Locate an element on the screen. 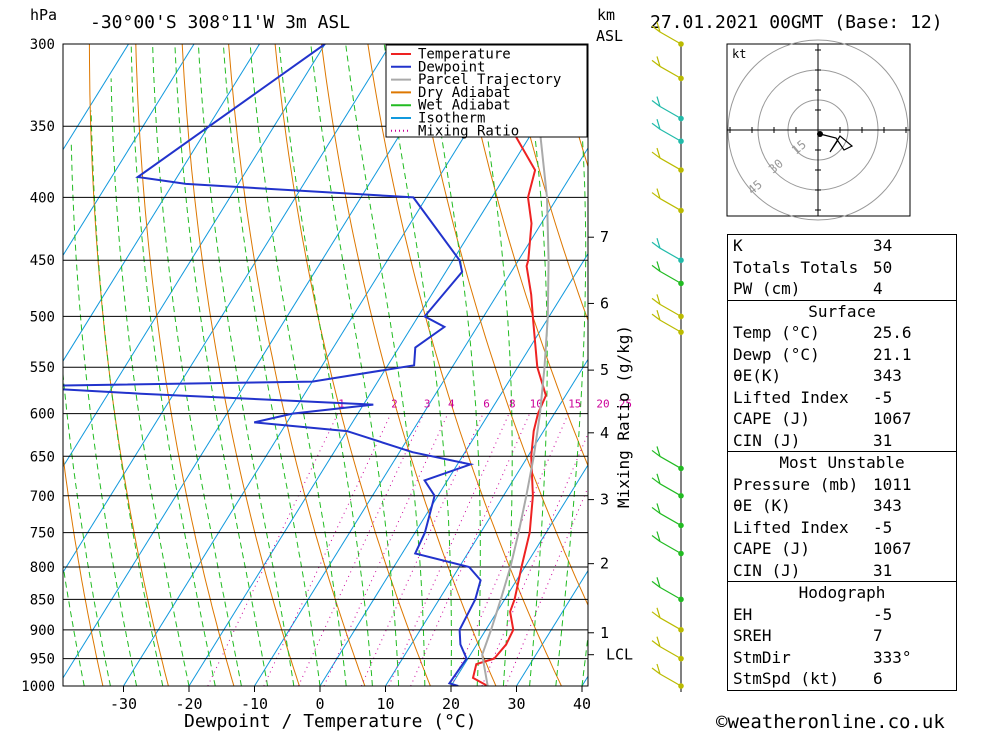 This screenshot has width=1000, height=733. surface-label: Dewp (°C) is located at coordinates (776, 354).